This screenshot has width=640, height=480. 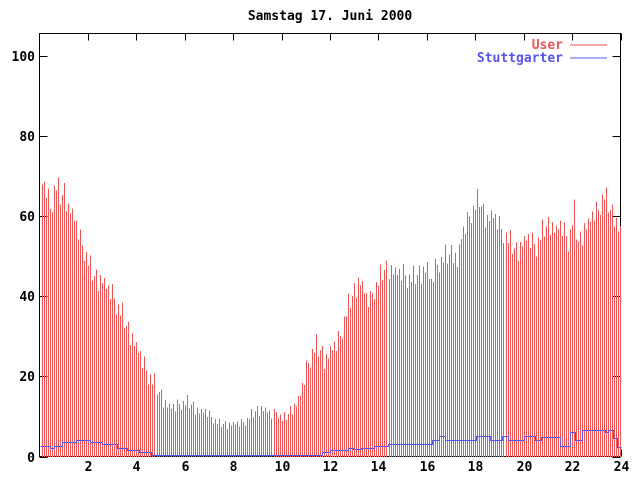 What do you see at coordinates (330, 16) in the screenshot?
I see `chart-title: Samstag 17. Juni 2000` at bounding box center [330, 16].